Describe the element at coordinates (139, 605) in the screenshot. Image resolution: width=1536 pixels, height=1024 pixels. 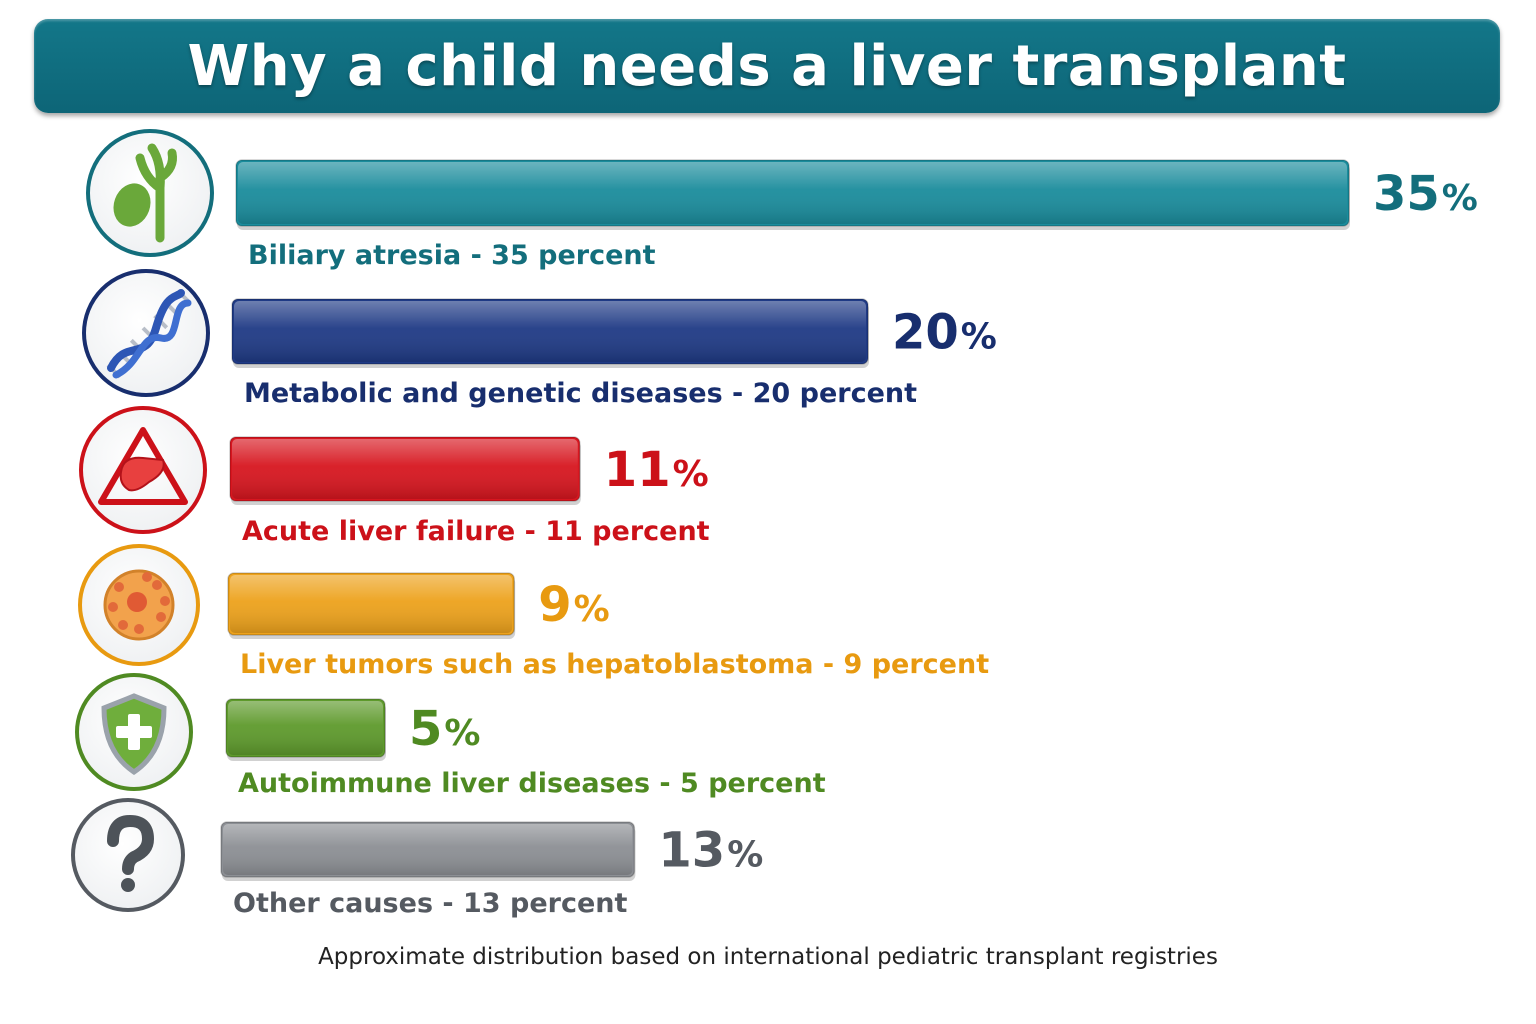
I see `tumor-cell-icon` at that location.